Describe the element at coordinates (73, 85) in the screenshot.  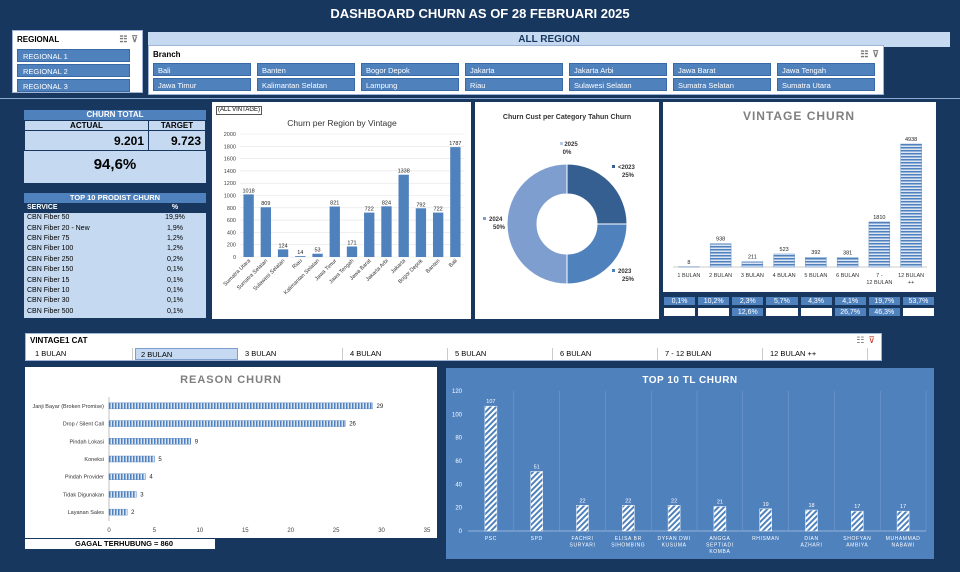
I see `region-item-3: REGIONAL 3` at that location.